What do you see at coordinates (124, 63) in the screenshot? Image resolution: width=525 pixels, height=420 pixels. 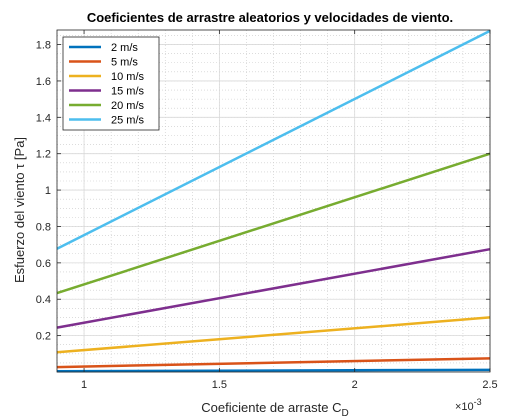 I see `legend-entry-label: 5 m/s` at bounding box center [124, 63].